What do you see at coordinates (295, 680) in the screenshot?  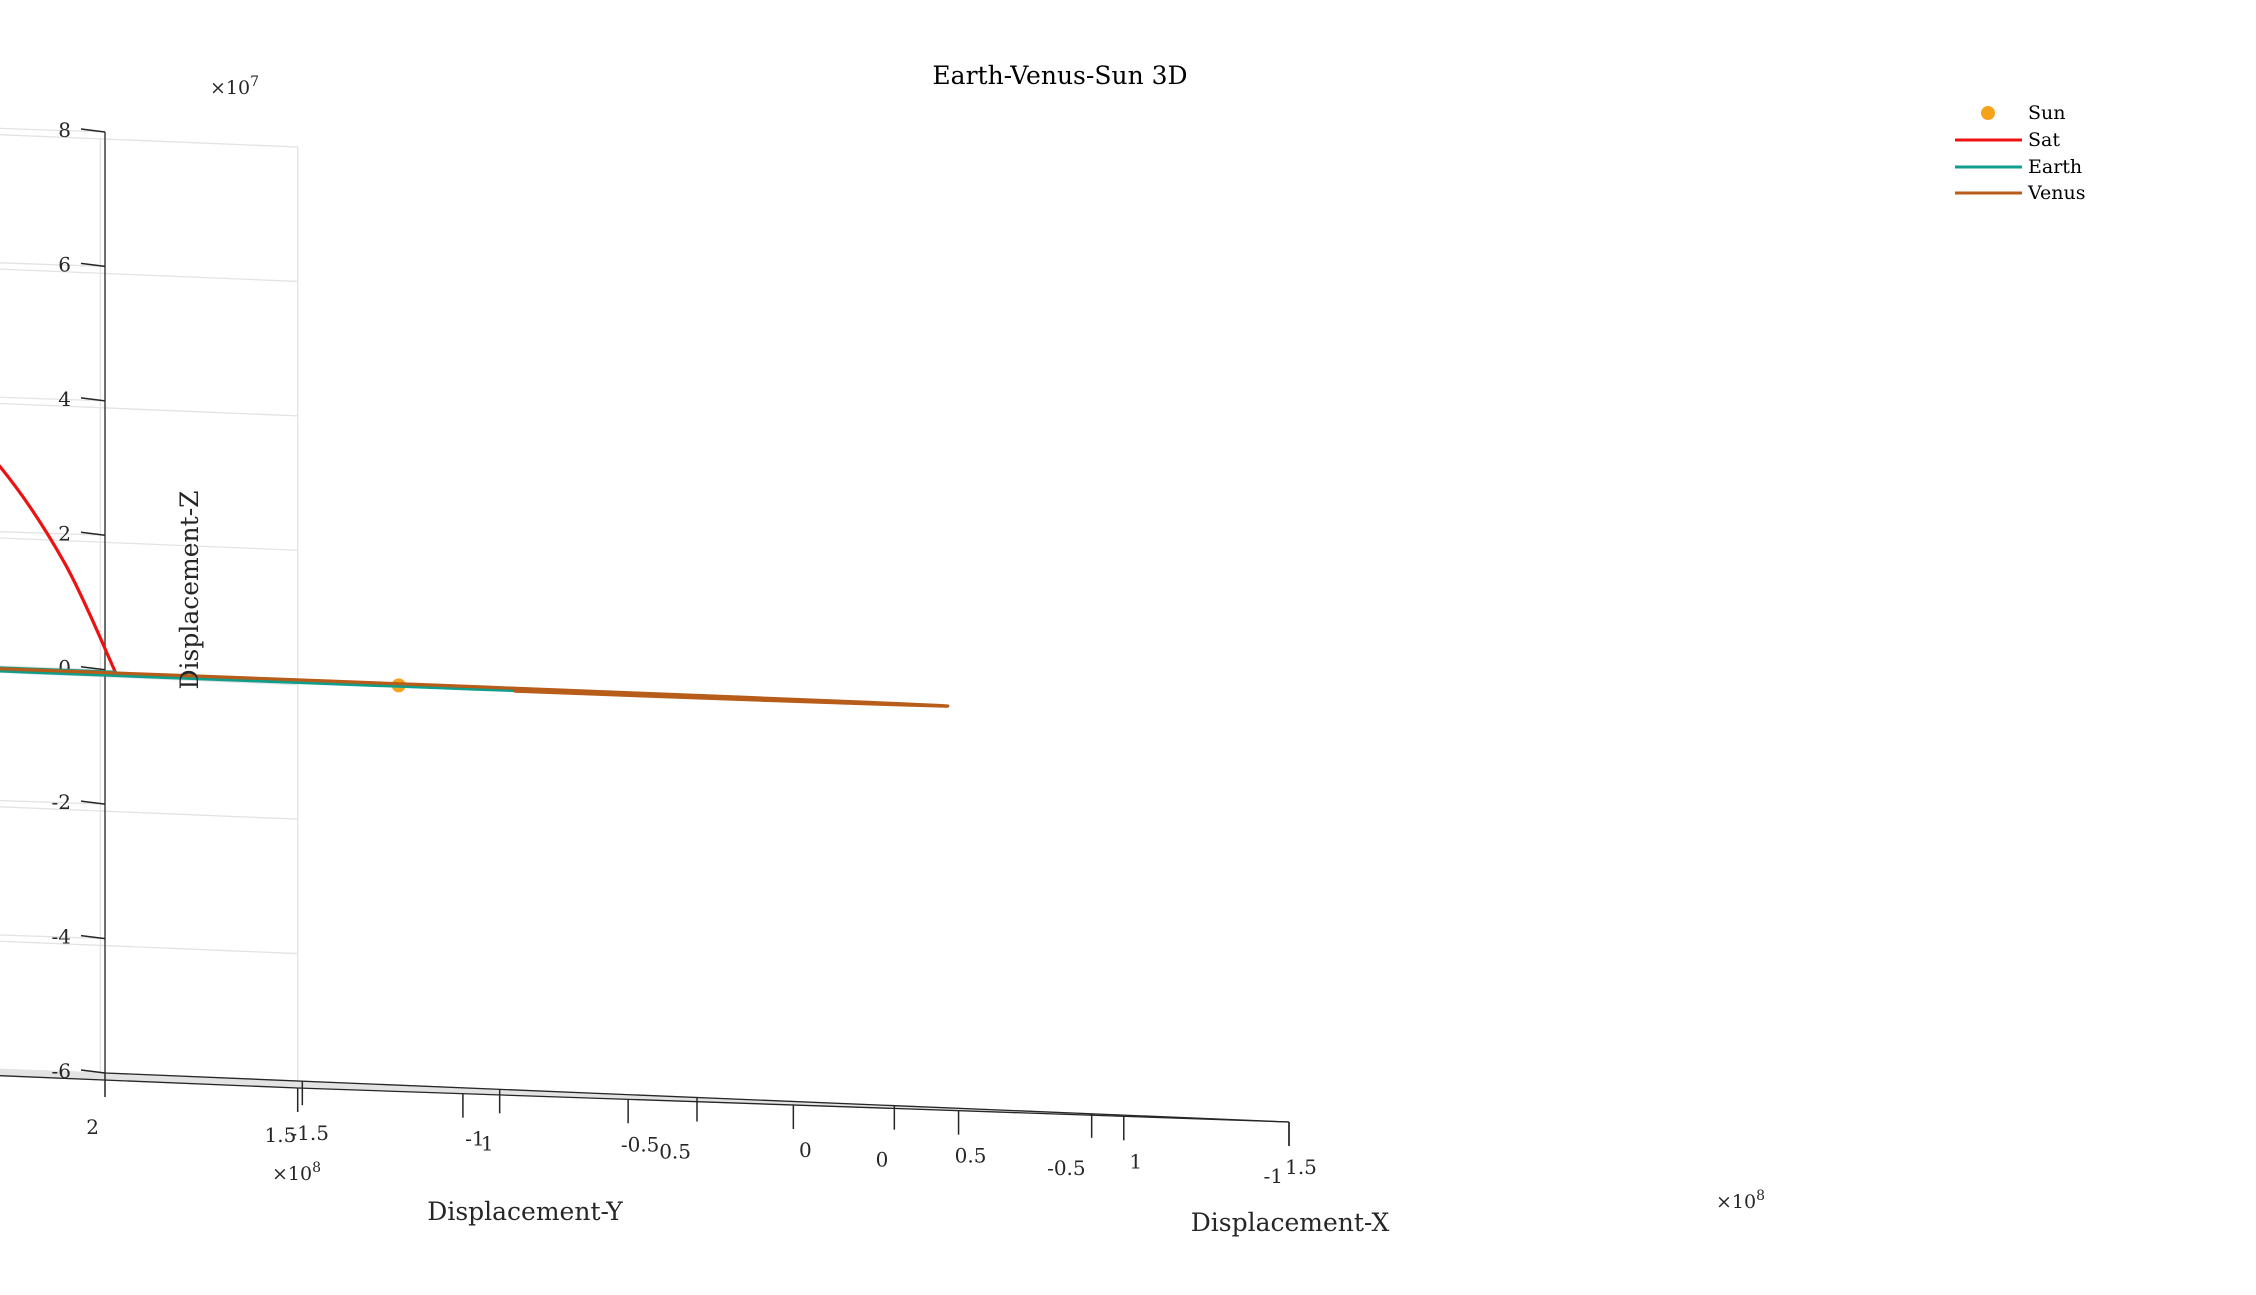 I see `earth-trajectory-line` at bounding box center [295, 680].